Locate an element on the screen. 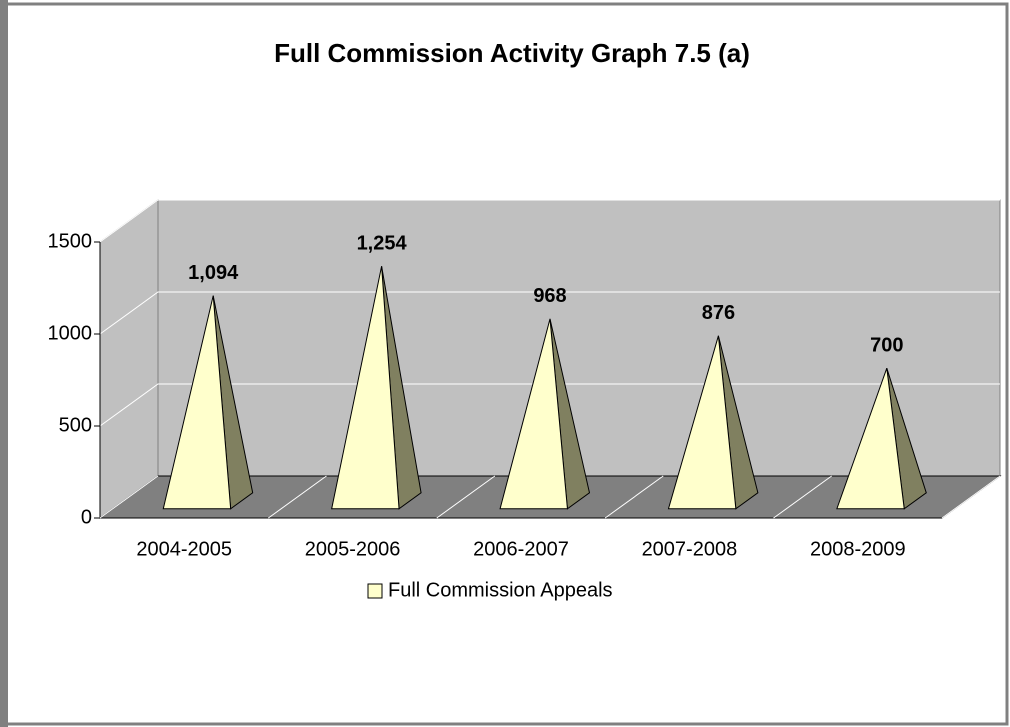 Image resolution: width=1010 pixels, height=727 pixels. y-tick-label: 1000 is located at coordinates (70, 333).